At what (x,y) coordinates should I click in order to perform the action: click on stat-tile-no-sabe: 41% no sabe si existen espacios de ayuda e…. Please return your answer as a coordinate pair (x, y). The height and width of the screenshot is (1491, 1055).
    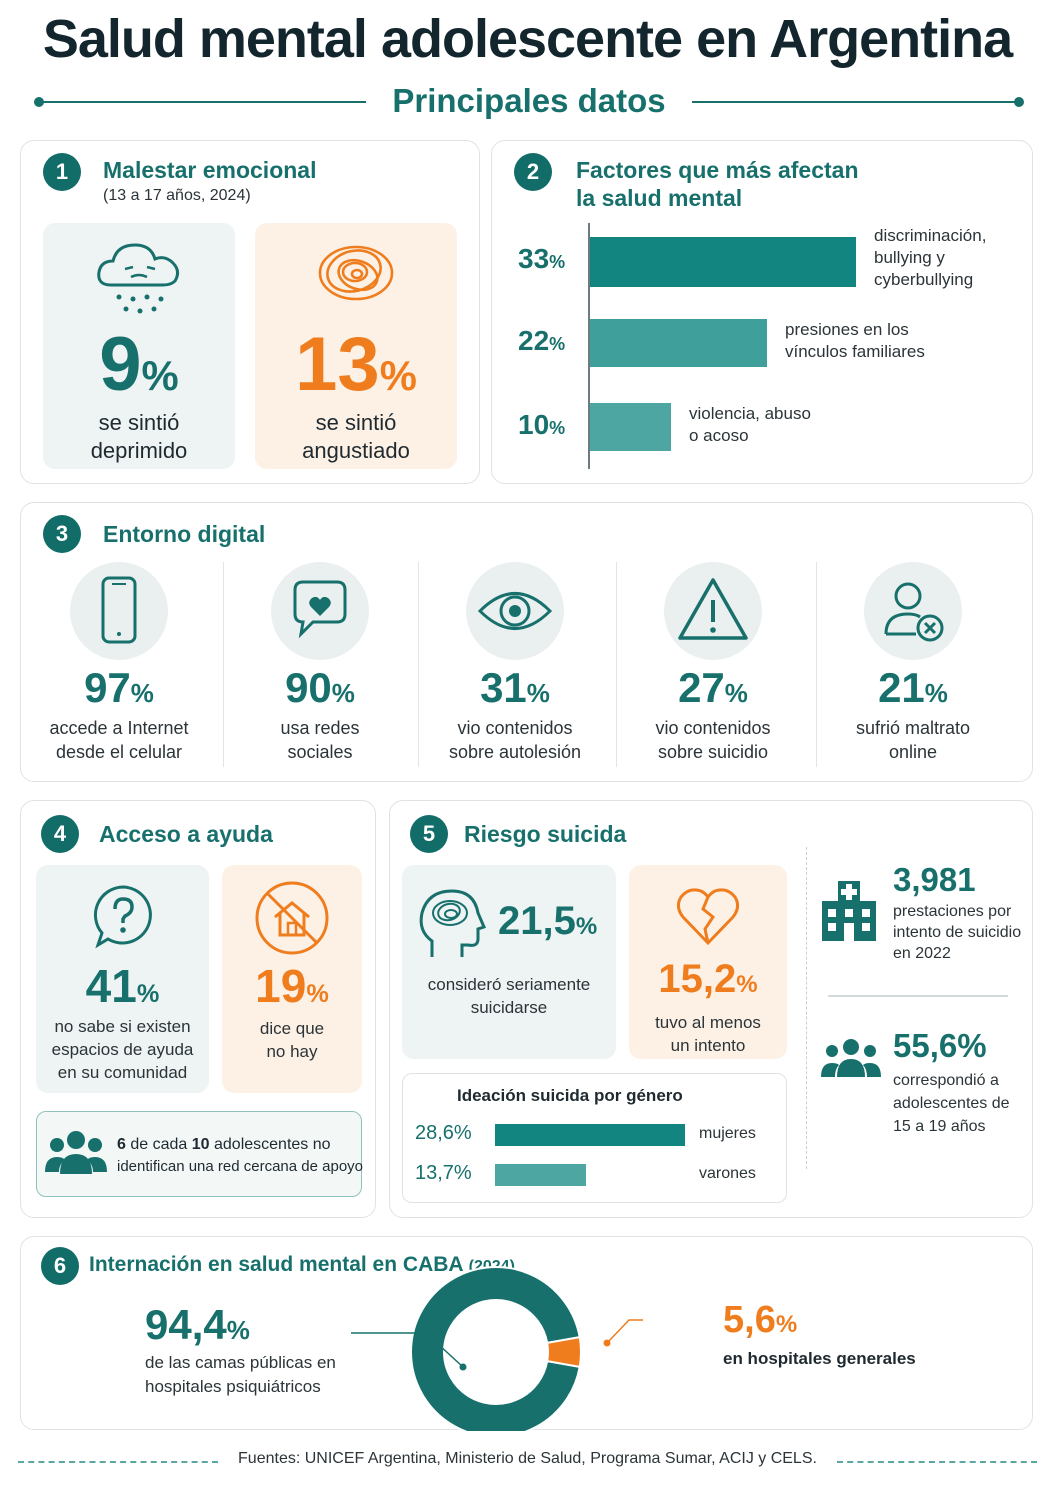
    Looking at the image, I should click on (122, 979).